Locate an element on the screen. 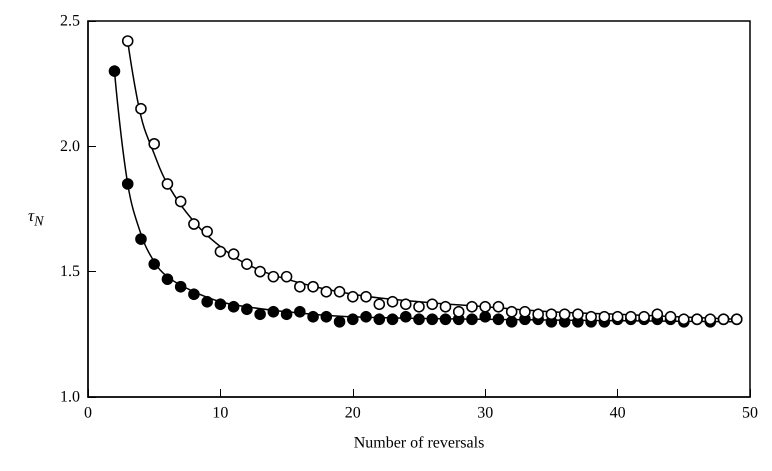  x-tick-label: 30 is located at coordinates (485, 413).